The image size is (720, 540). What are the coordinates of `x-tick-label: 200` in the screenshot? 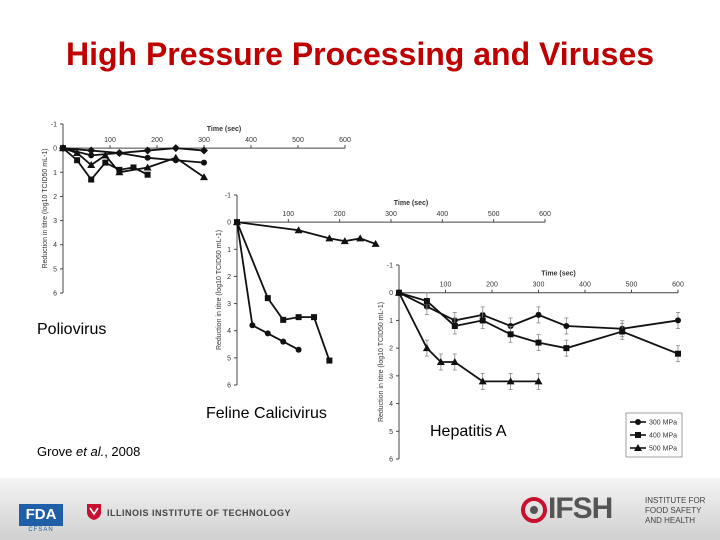 It's located at (157, 140).